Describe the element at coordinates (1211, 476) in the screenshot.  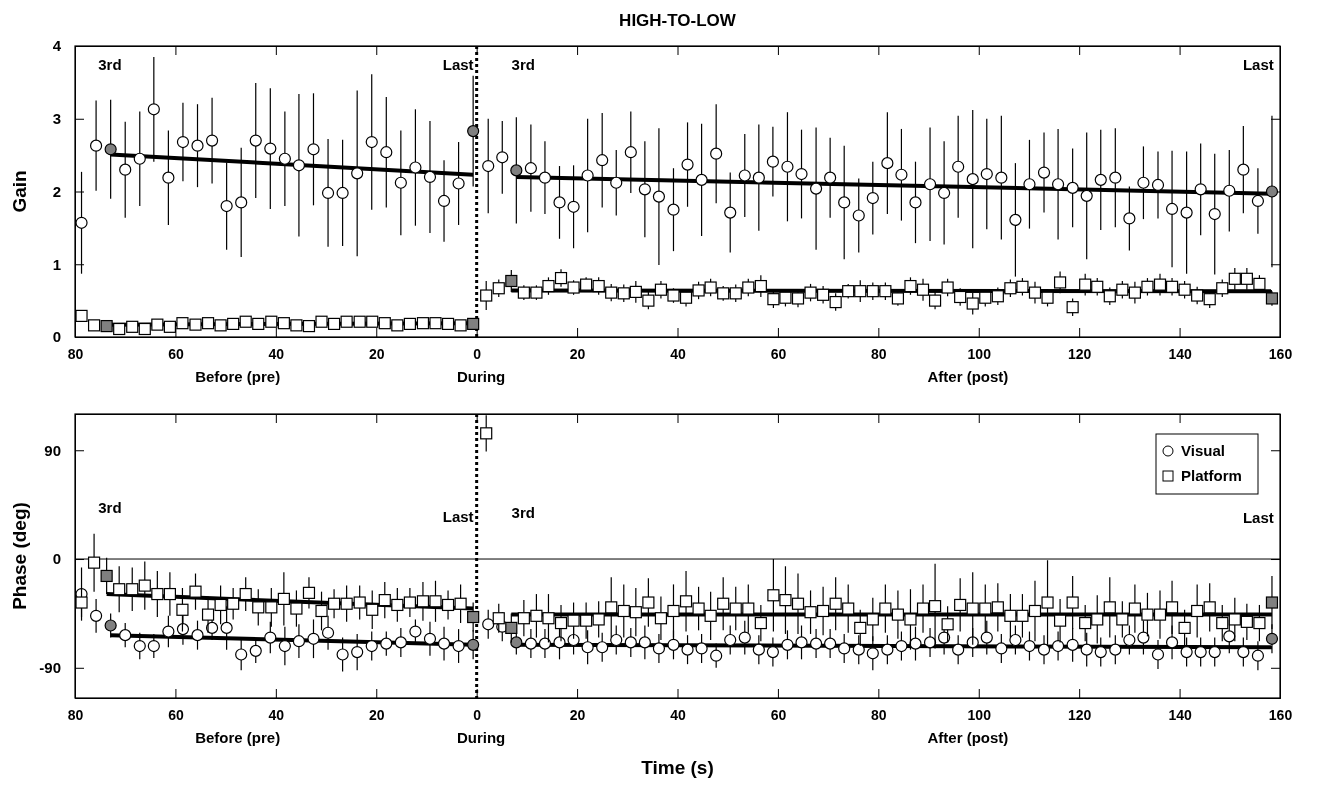
I see `legend-label: Platform` at that location.